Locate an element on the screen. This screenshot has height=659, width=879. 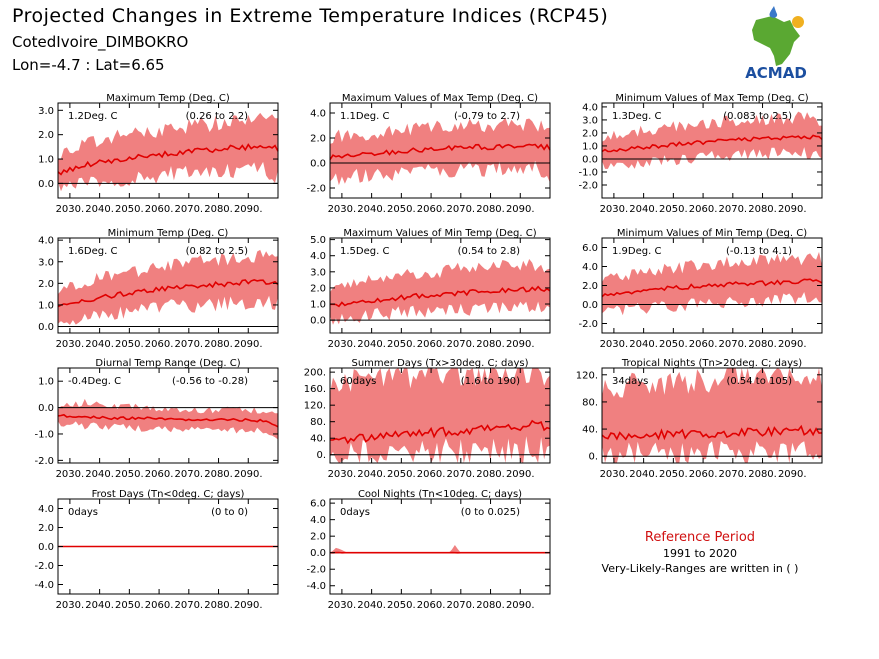
panel-title: Maximum Values of Max Temp (Deg. C) is located at coordinates (440, 98).